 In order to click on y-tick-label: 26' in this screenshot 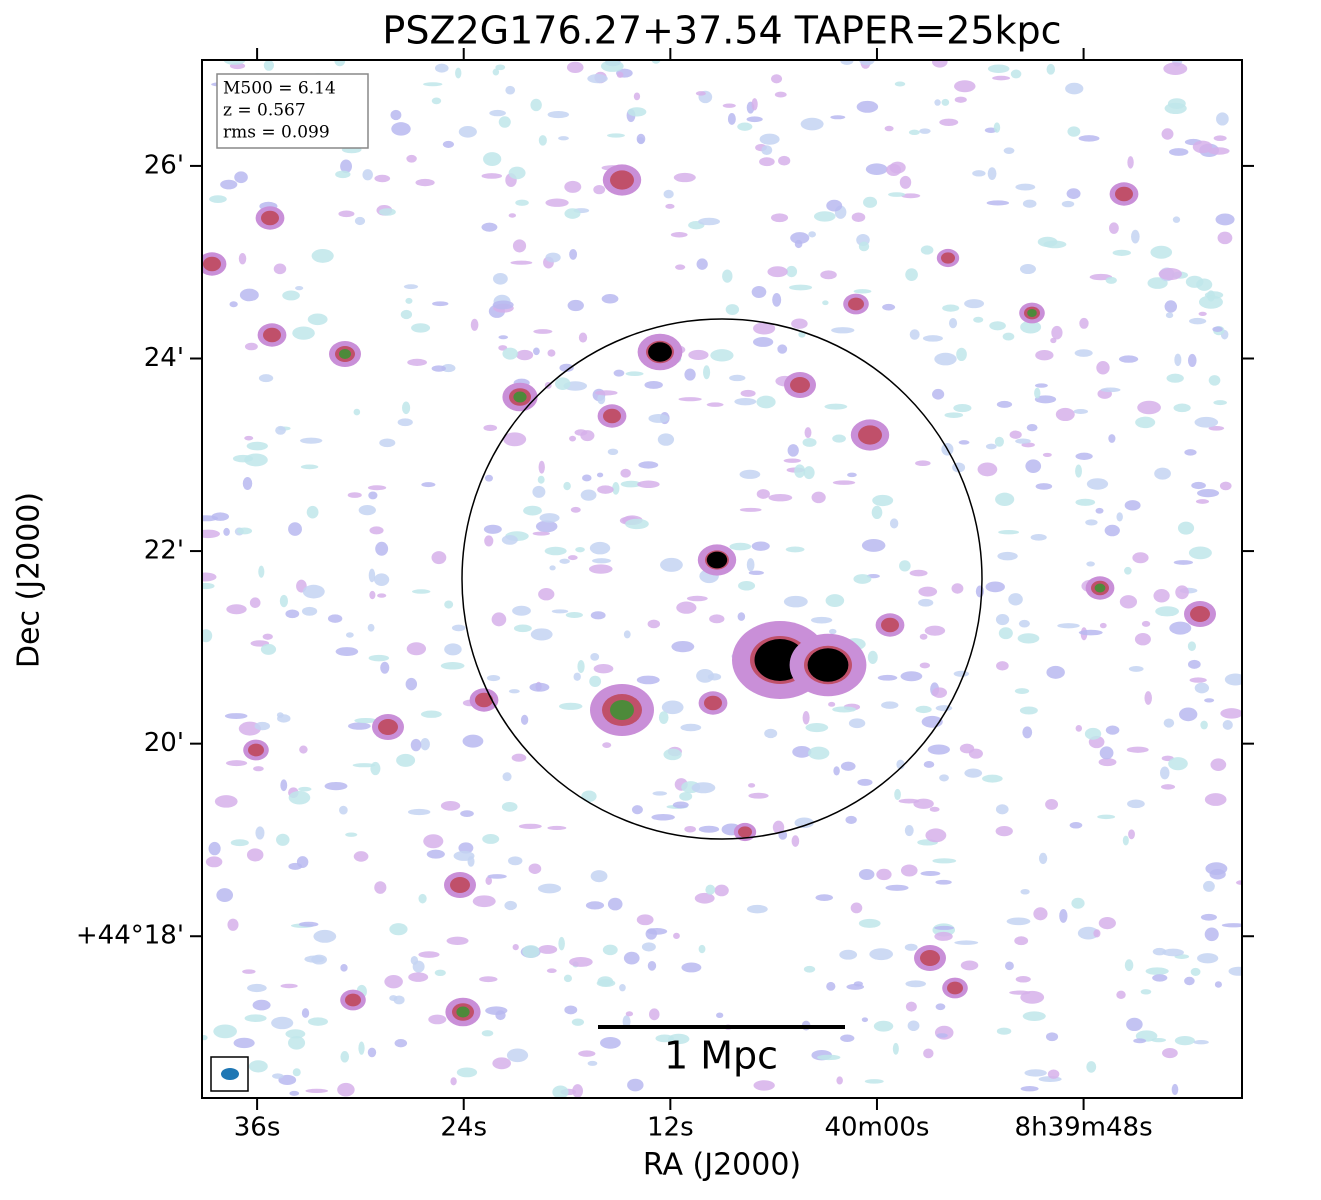, I will do `click(164, 165)`.